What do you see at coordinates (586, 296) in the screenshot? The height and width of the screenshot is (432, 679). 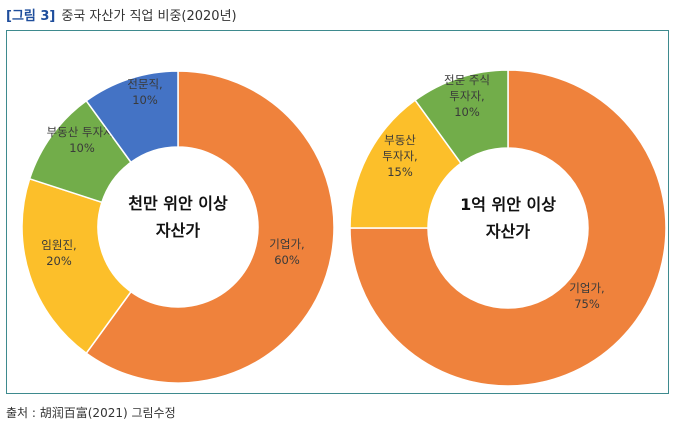 I see `donut2-label-1: 기업가, 75%` at bounding box center [586, 296].